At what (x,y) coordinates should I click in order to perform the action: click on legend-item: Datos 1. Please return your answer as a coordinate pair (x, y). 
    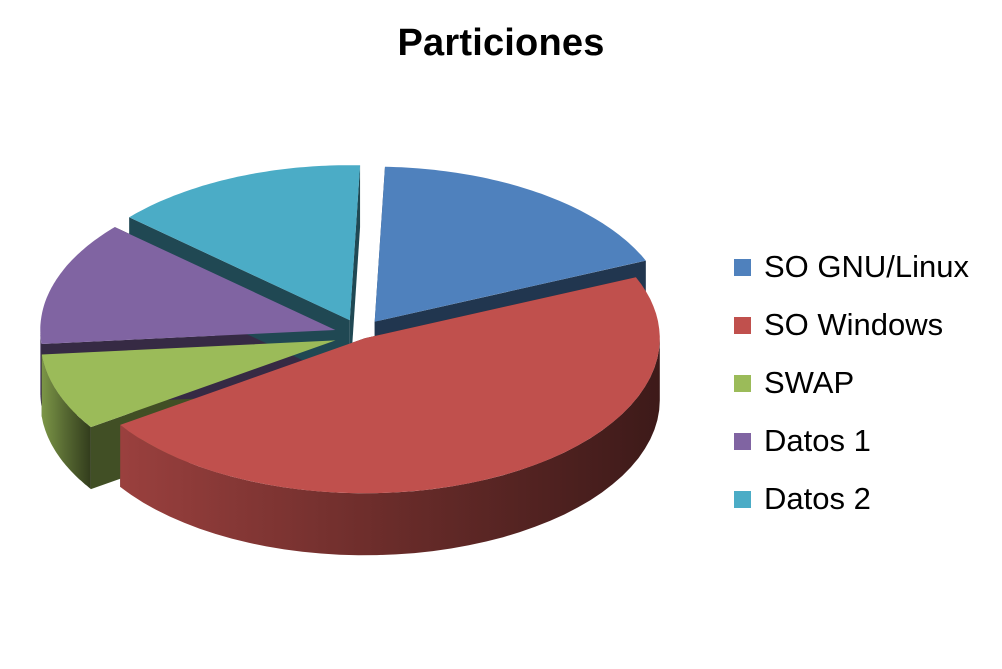
    Looking at the image, I should click on (851, 441).